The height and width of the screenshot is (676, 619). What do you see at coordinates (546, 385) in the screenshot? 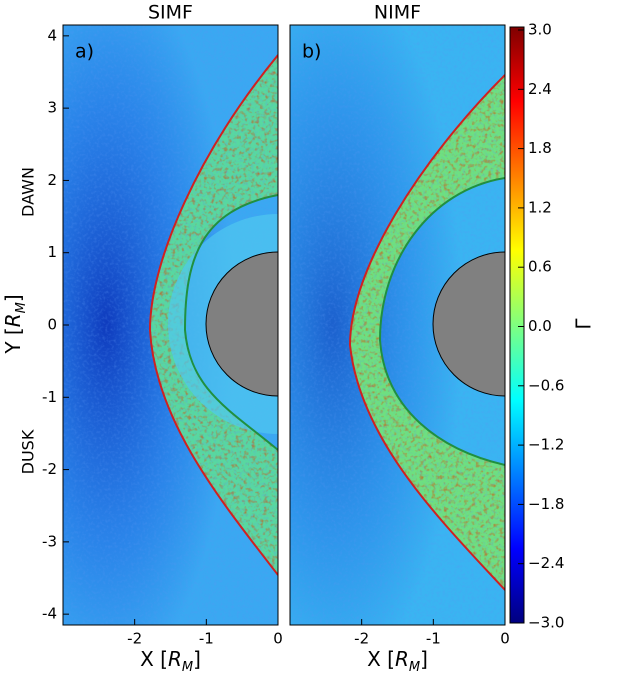
I see `colorbar-tick-label: −0.6` at bounding box center [546, 385].